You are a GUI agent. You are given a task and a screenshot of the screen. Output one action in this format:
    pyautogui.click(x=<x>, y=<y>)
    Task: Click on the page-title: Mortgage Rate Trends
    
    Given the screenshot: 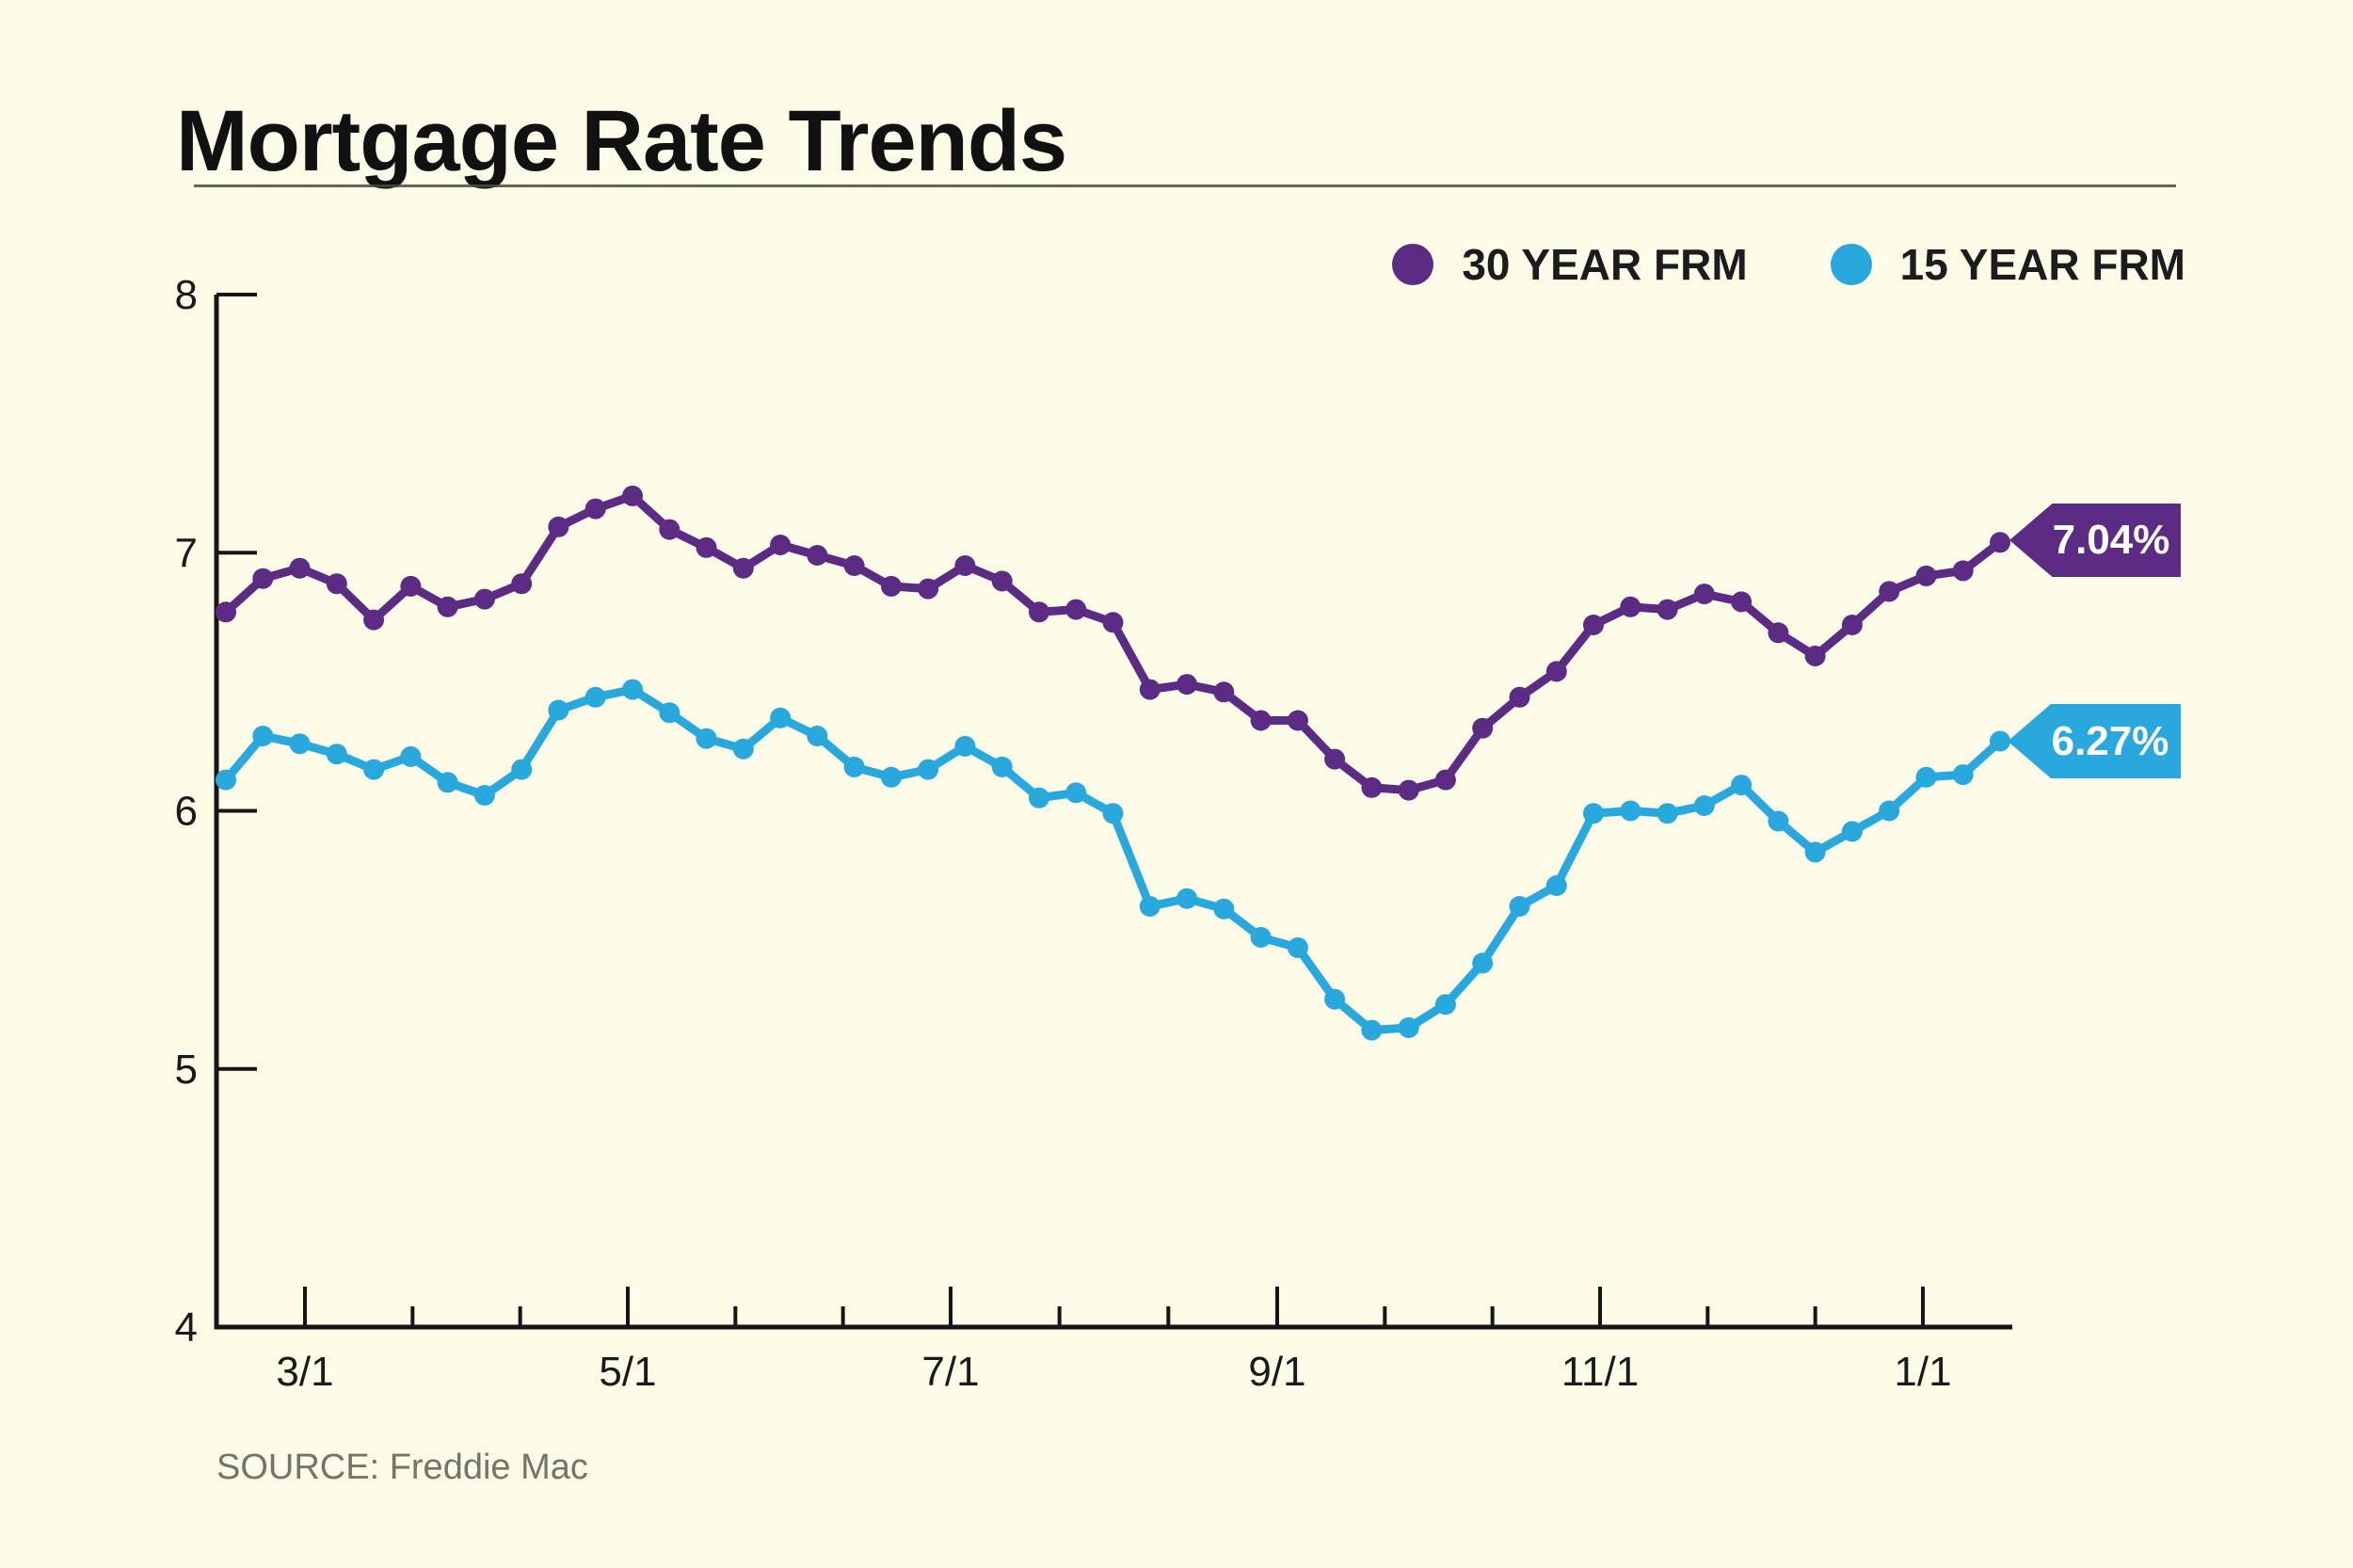 What is the action you would take?
    pyautogui.click(x=622, y=141)
    